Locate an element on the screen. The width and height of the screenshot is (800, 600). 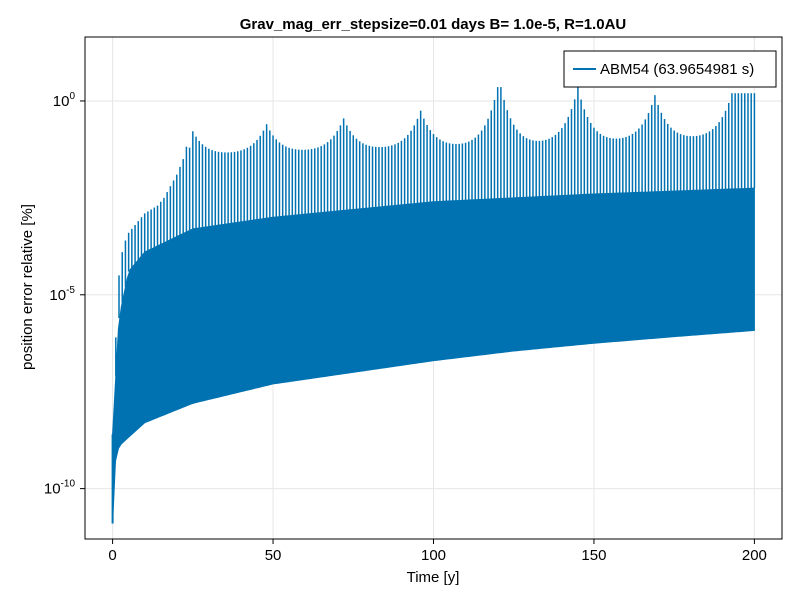
x-tick-label: 150 is located at coordinates (593, 555).